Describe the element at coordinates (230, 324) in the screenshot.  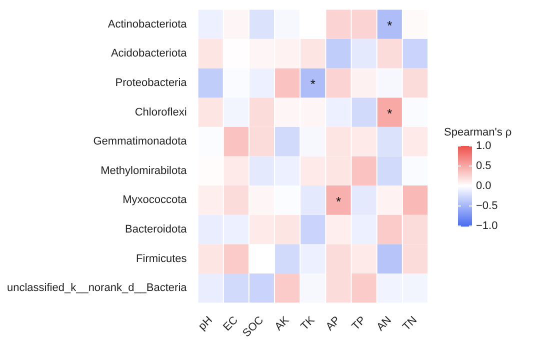
I see `x-tick-label: EC` at that location.